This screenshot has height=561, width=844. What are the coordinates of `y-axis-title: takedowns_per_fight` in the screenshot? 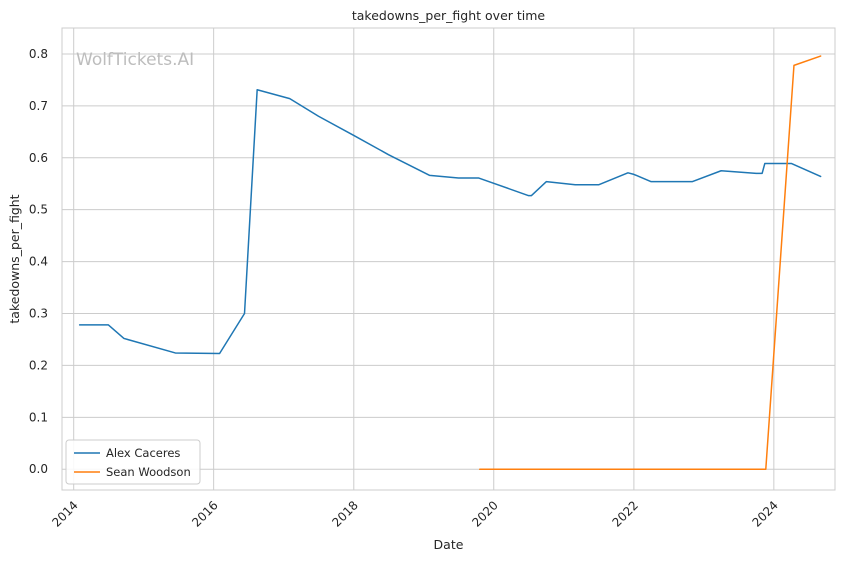 It's located at (14, 258).